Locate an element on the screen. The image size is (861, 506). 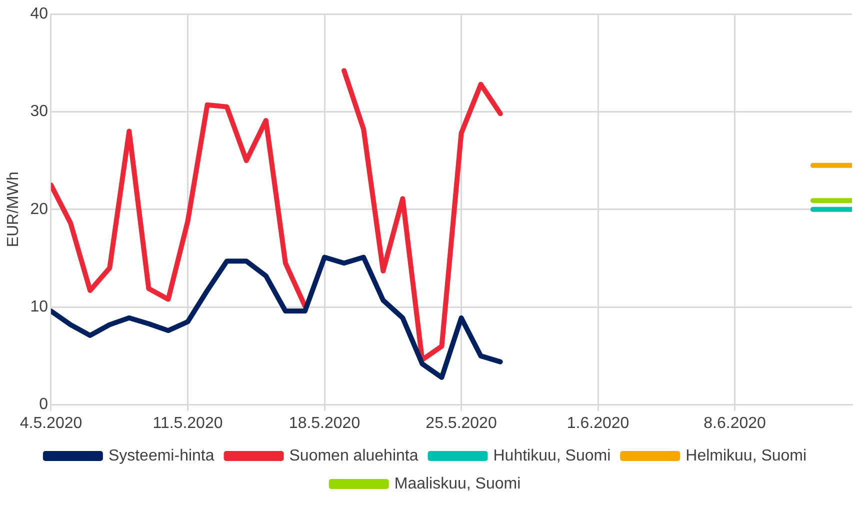
x-tick-label: 4.5.2020 is located at coordinates (51, 423).